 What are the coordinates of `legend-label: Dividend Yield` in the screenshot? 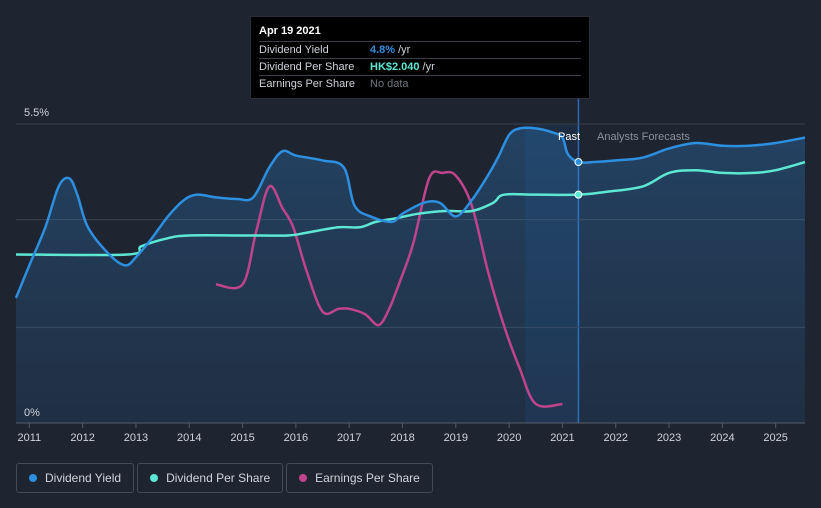 It's located at (83, 478).